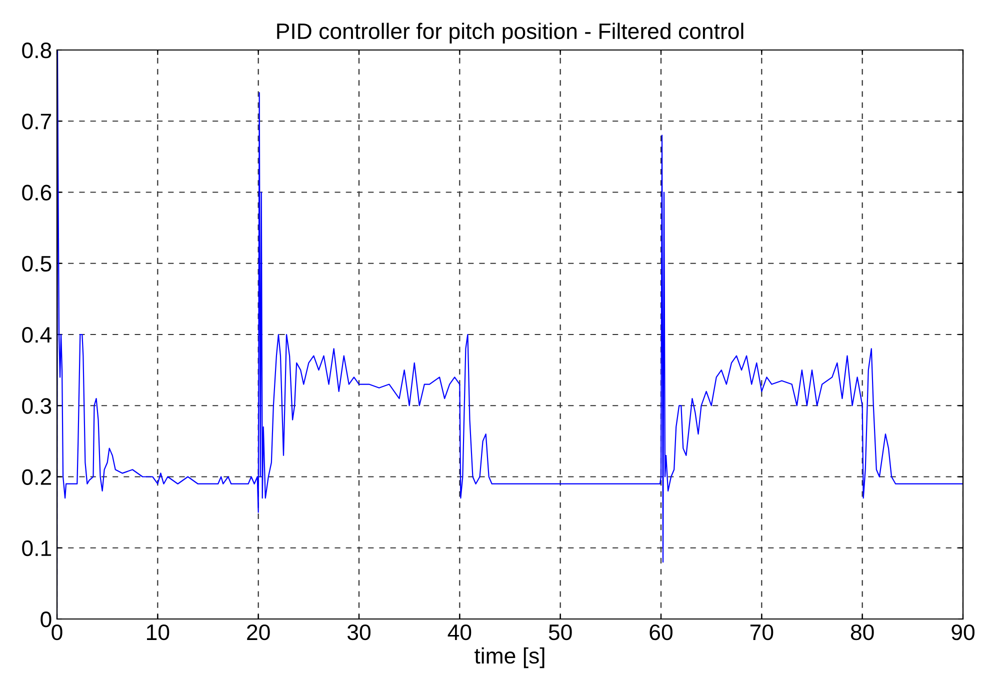 This screenshot has height=691, width=985. Describe the element at coordinates (963, 632) in the screenshot. I see `x-tick-label: 90` at that location.